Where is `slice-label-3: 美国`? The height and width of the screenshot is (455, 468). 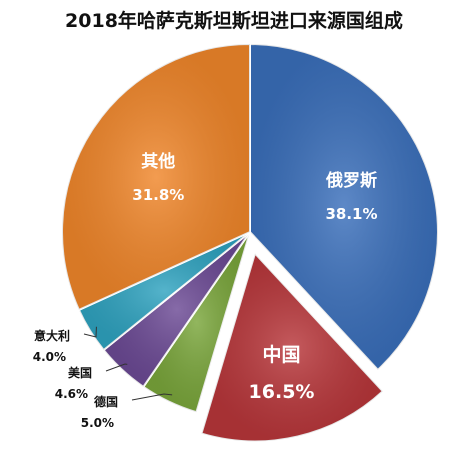 slice-label-3: 美国 is located at coordinates (80, 372).